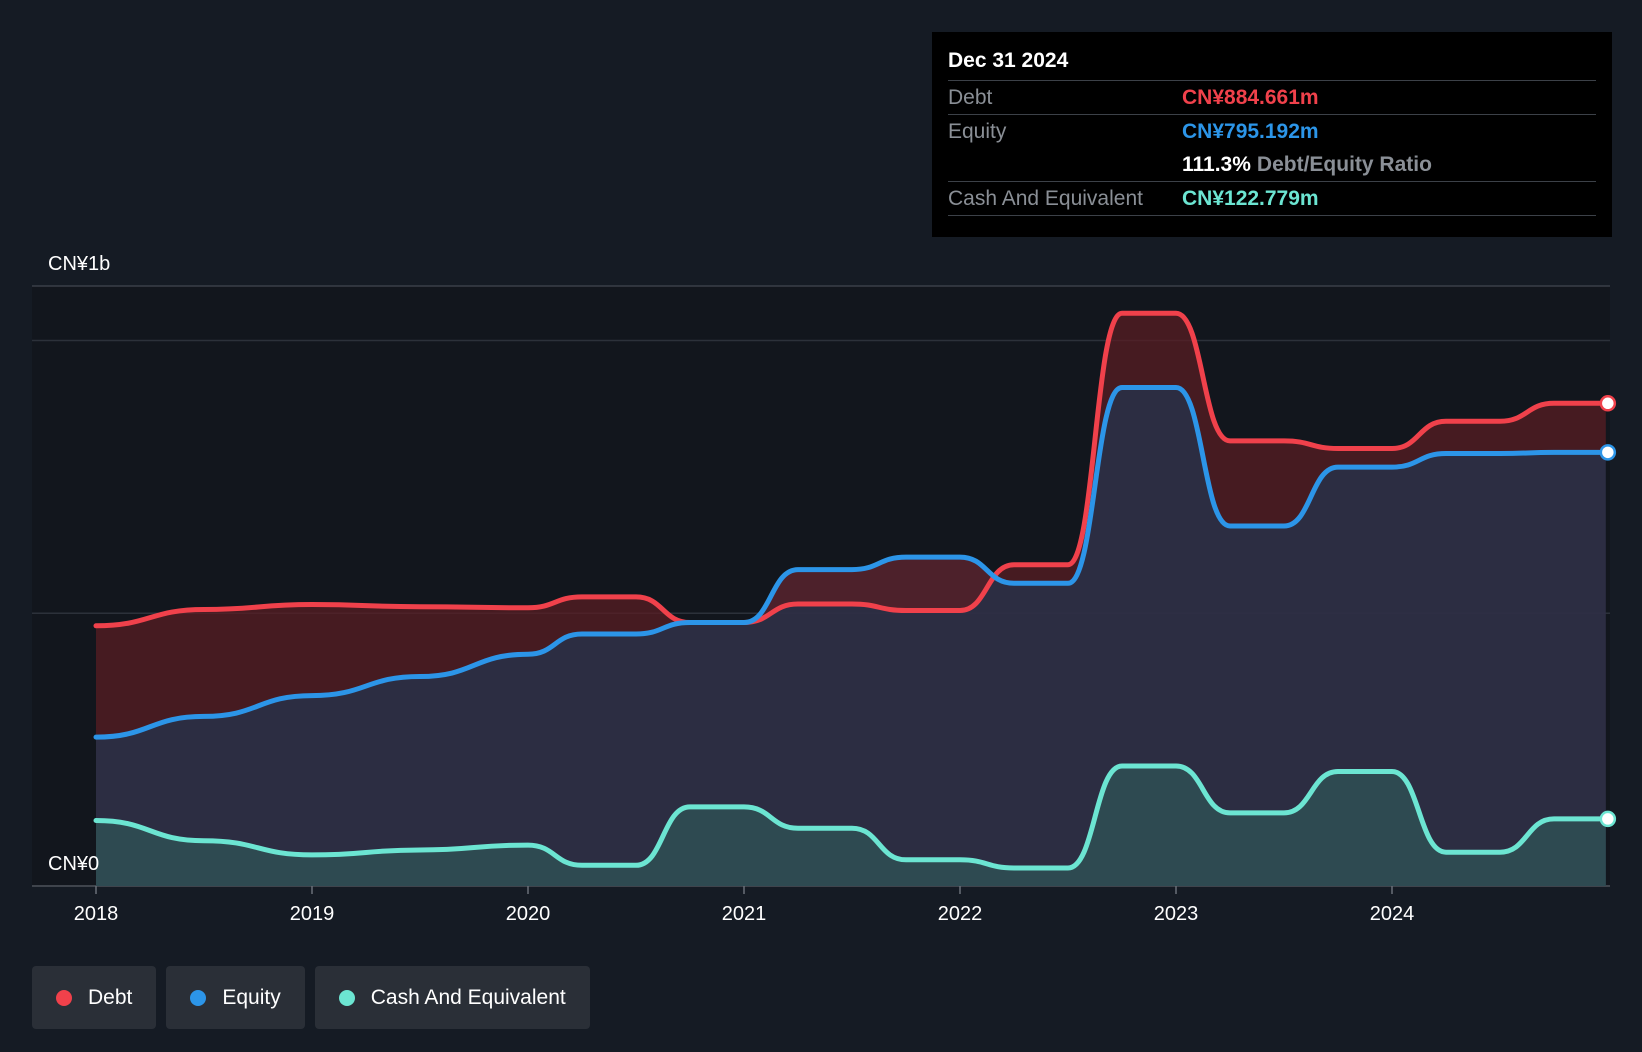 The image size is (1642, 1052). Describe the element at coordinates (1608, 403) in the screenshot. I see `debt-end-point` at that location.